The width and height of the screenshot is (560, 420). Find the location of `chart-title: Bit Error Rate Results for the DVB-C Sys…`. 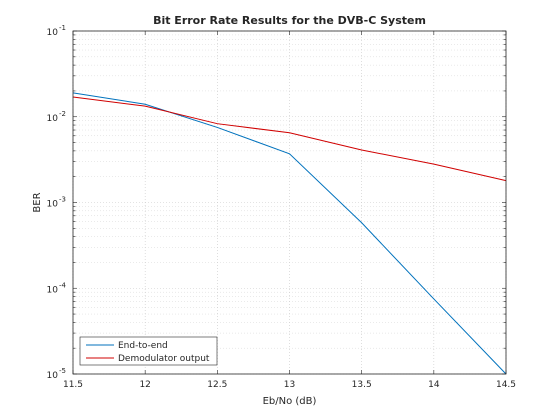

chart-title: Bit Error Rate Results for the DVB-C Sys… is located at coordinates (289, 20).